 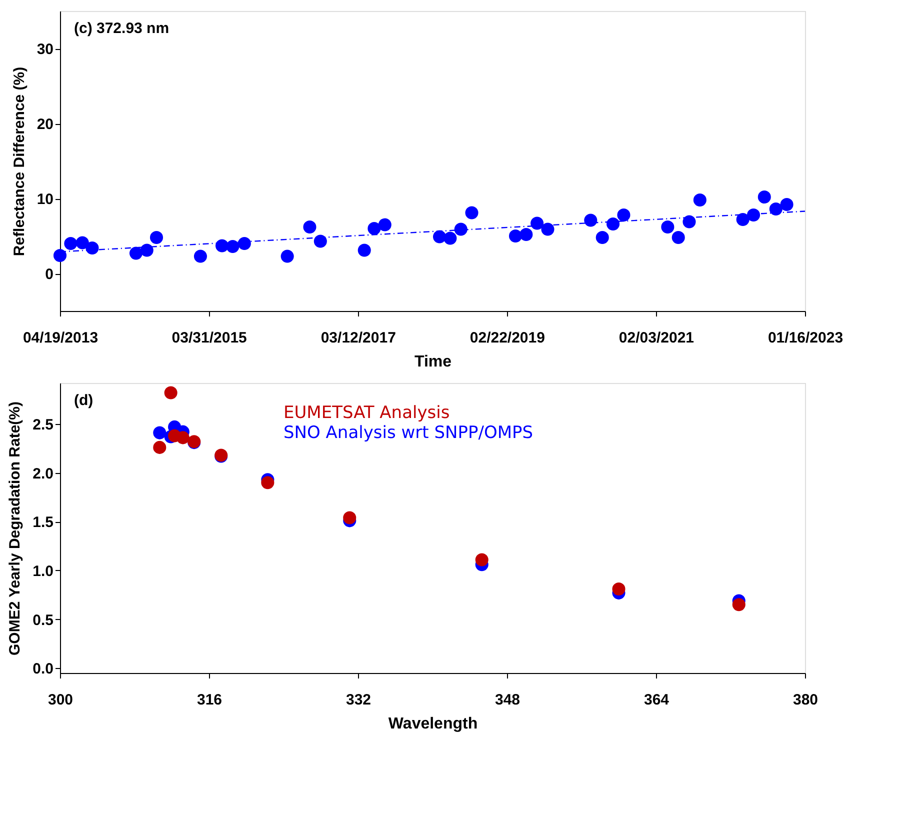 I want to click on x-tick-label: 348, so click(x=507, y=700).